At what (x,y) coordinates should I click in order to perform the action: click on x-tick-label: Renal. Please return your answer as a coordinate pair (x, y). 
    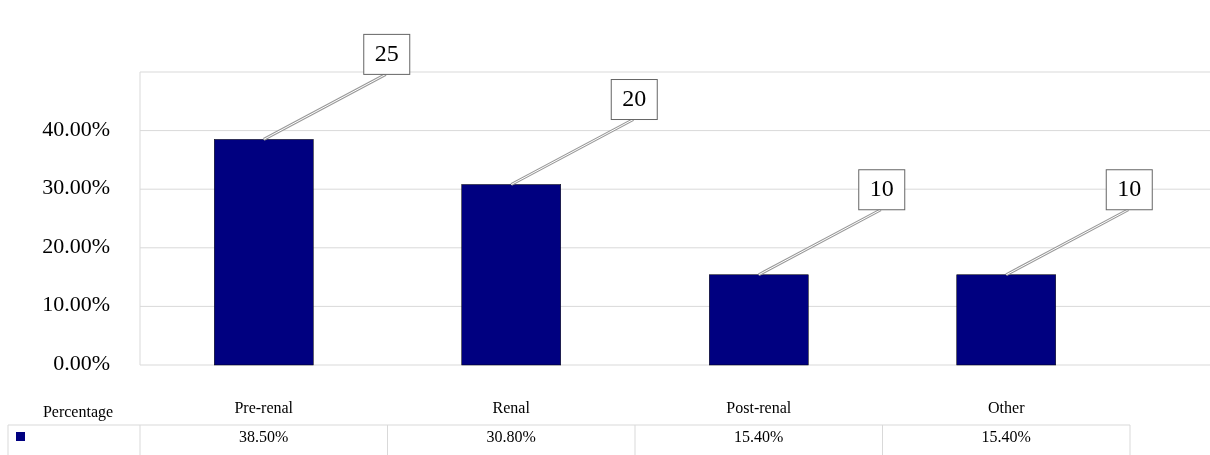
    Looking at the image, I should click on (511, 407).